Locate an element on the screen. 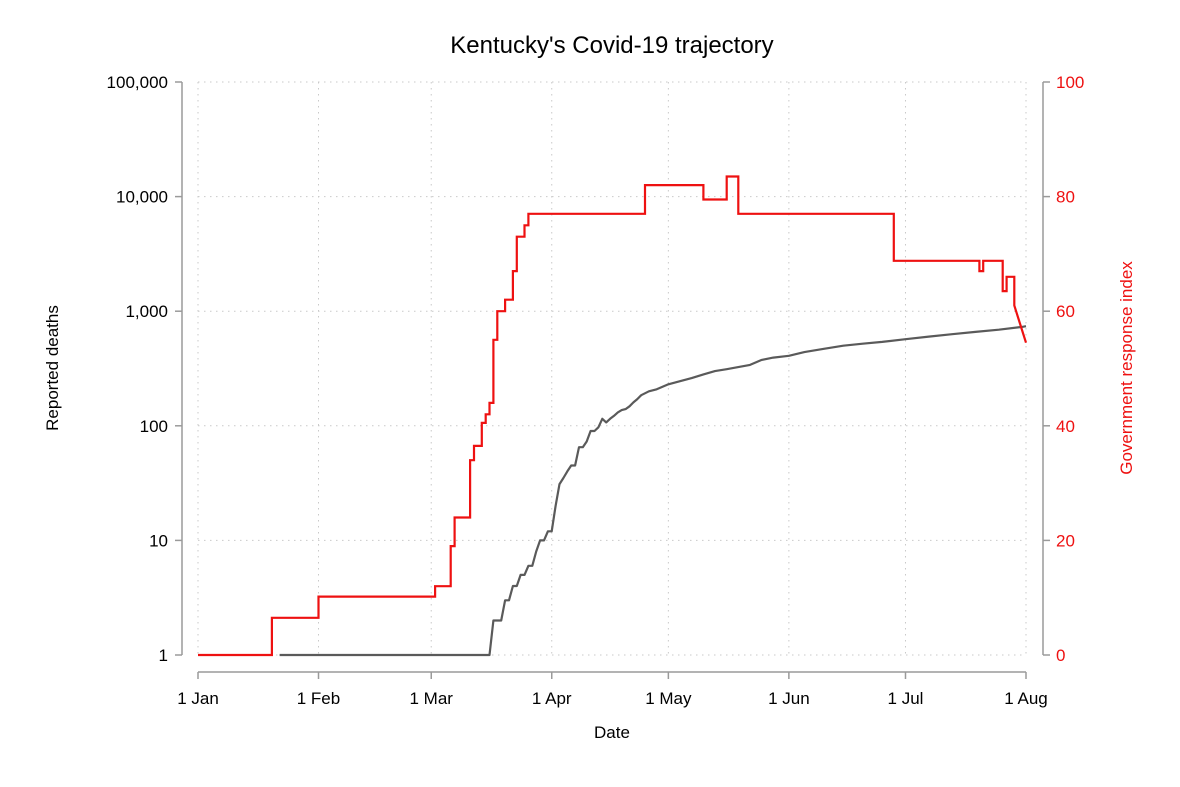 Image resolution: width=1180 pixels, height=787 pixels. x-tick-label: 1 Apr is located at coordinates (552, 698).